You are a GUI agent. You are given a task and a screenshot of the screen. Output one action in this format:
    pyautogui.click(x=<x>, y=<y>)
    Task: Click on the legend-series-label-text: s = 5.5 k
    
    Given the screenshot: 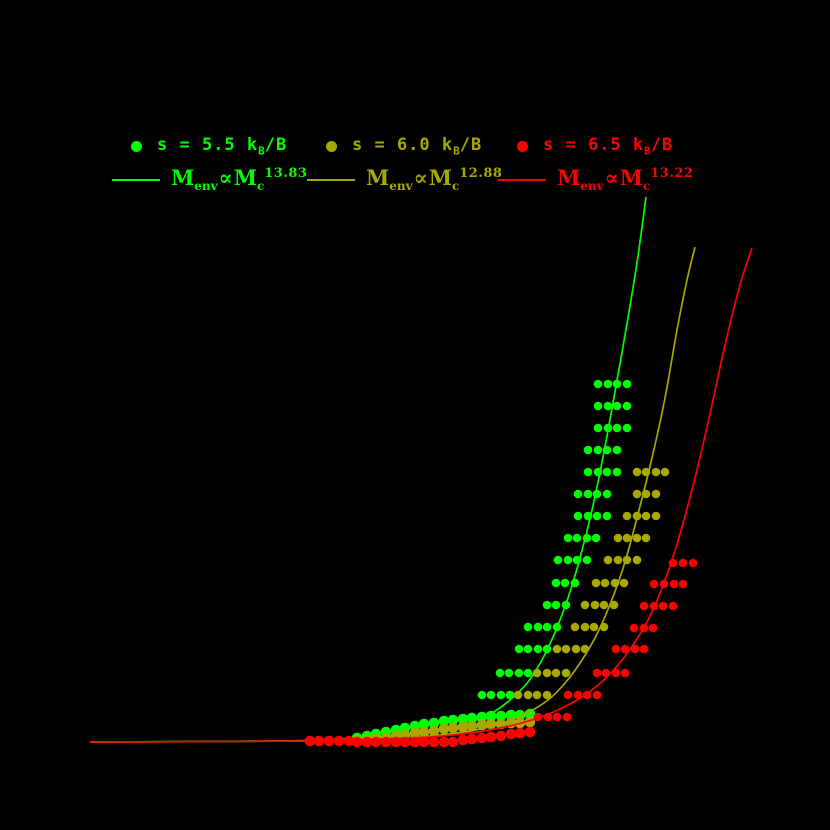 What is the action you would take?
    pyautogui.click(x=208, y=144)
    